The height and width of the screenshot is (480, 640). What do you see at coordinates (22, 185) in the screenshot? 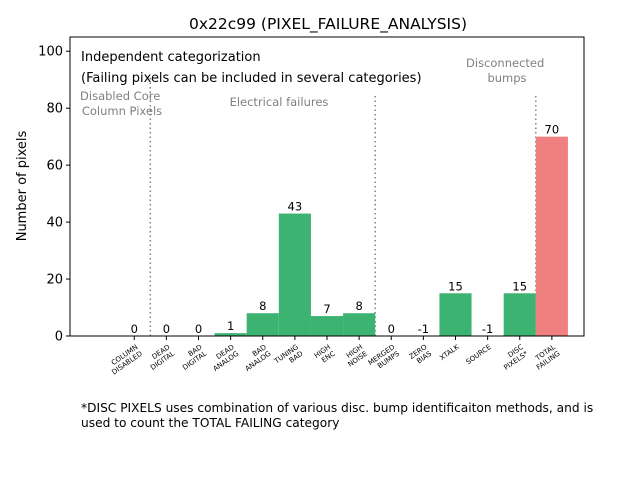
I see `y-axis-label: Number of pixels` at bounding box center [22, 185].